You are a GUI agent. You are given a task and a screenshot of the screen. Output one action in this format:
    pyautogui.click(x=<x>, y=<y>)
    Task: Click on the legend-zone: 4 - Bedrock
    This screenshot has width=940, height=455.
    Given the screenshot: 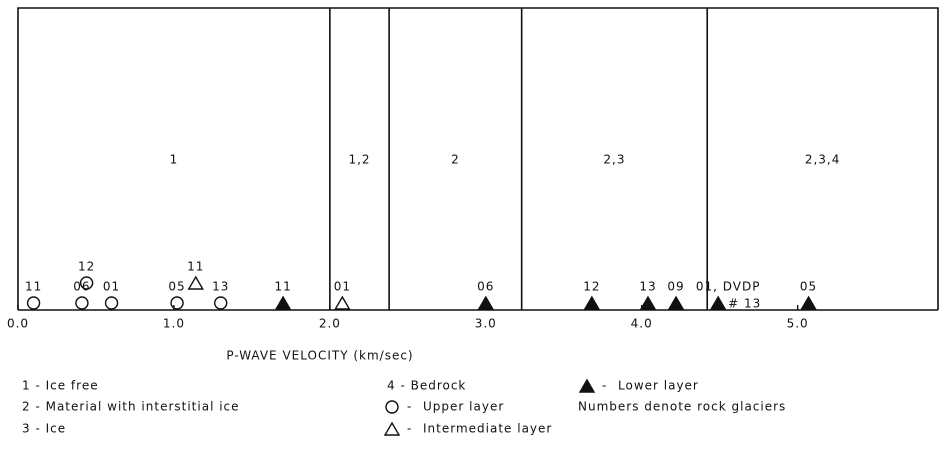 What is the action you would take?
    pyautogui.click(x=426, y=386)
    